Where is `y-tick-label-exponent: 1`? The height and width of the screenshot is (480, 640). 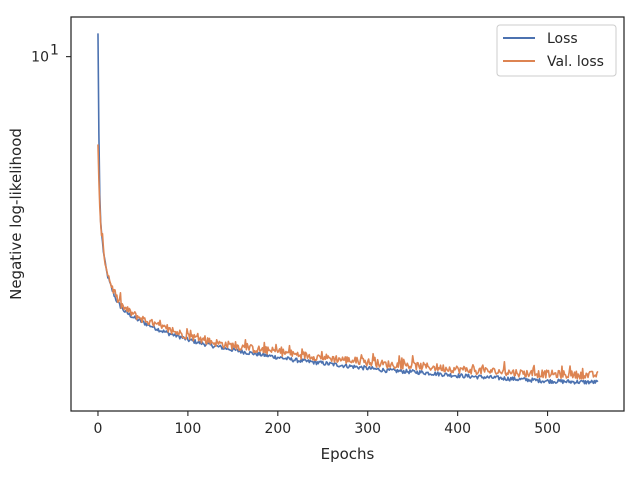 y-tick-label-exponent: 1 is located at coordinates (54, 51).